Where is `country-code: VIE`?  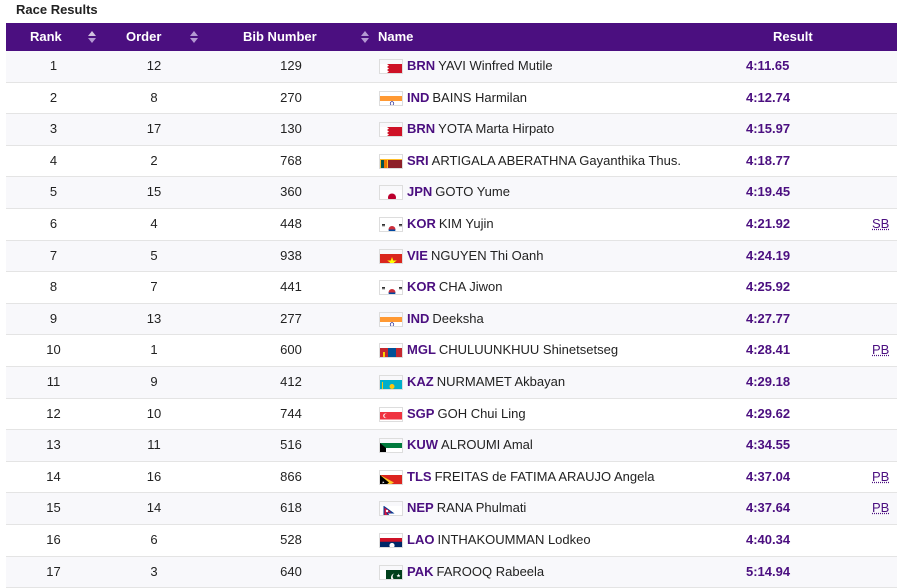
country-code: VIE is located at coordinates (417, 255).